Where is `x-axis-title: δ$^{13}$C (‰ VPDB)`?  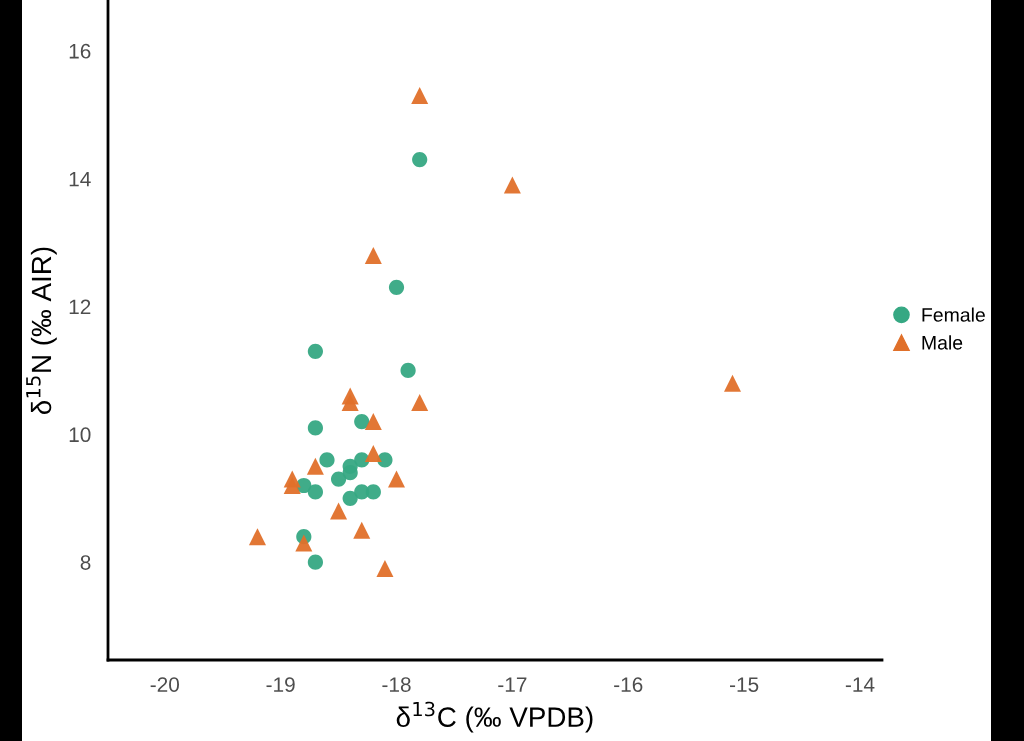
x-axis-title: δ$^{13}$C (‰ VPDB) is located at coordinates (494, 717).